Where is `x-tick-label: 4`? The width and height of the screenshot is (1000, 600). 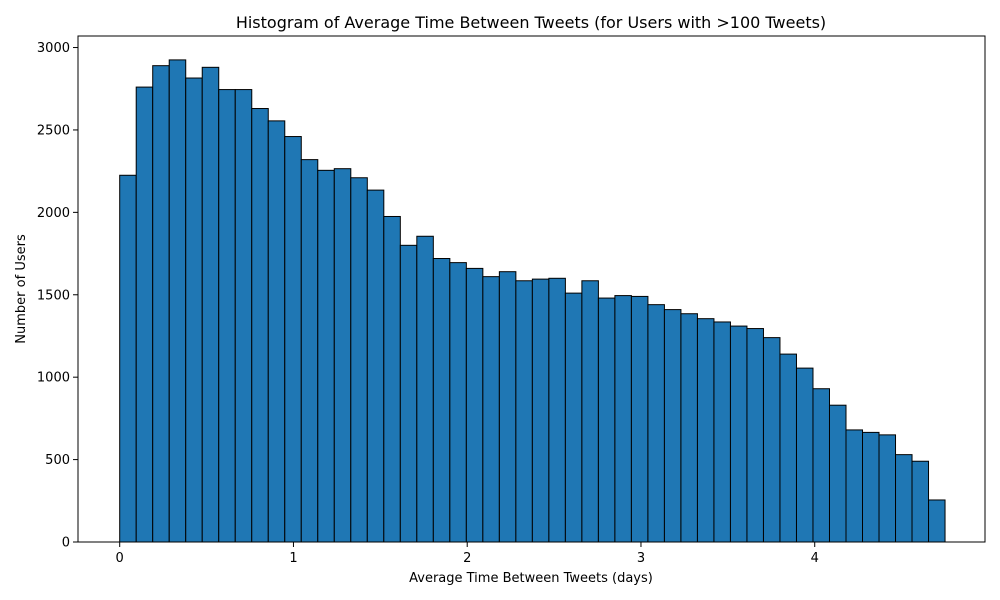 x-tick-label: 4 is located at coordinates (815, 558).